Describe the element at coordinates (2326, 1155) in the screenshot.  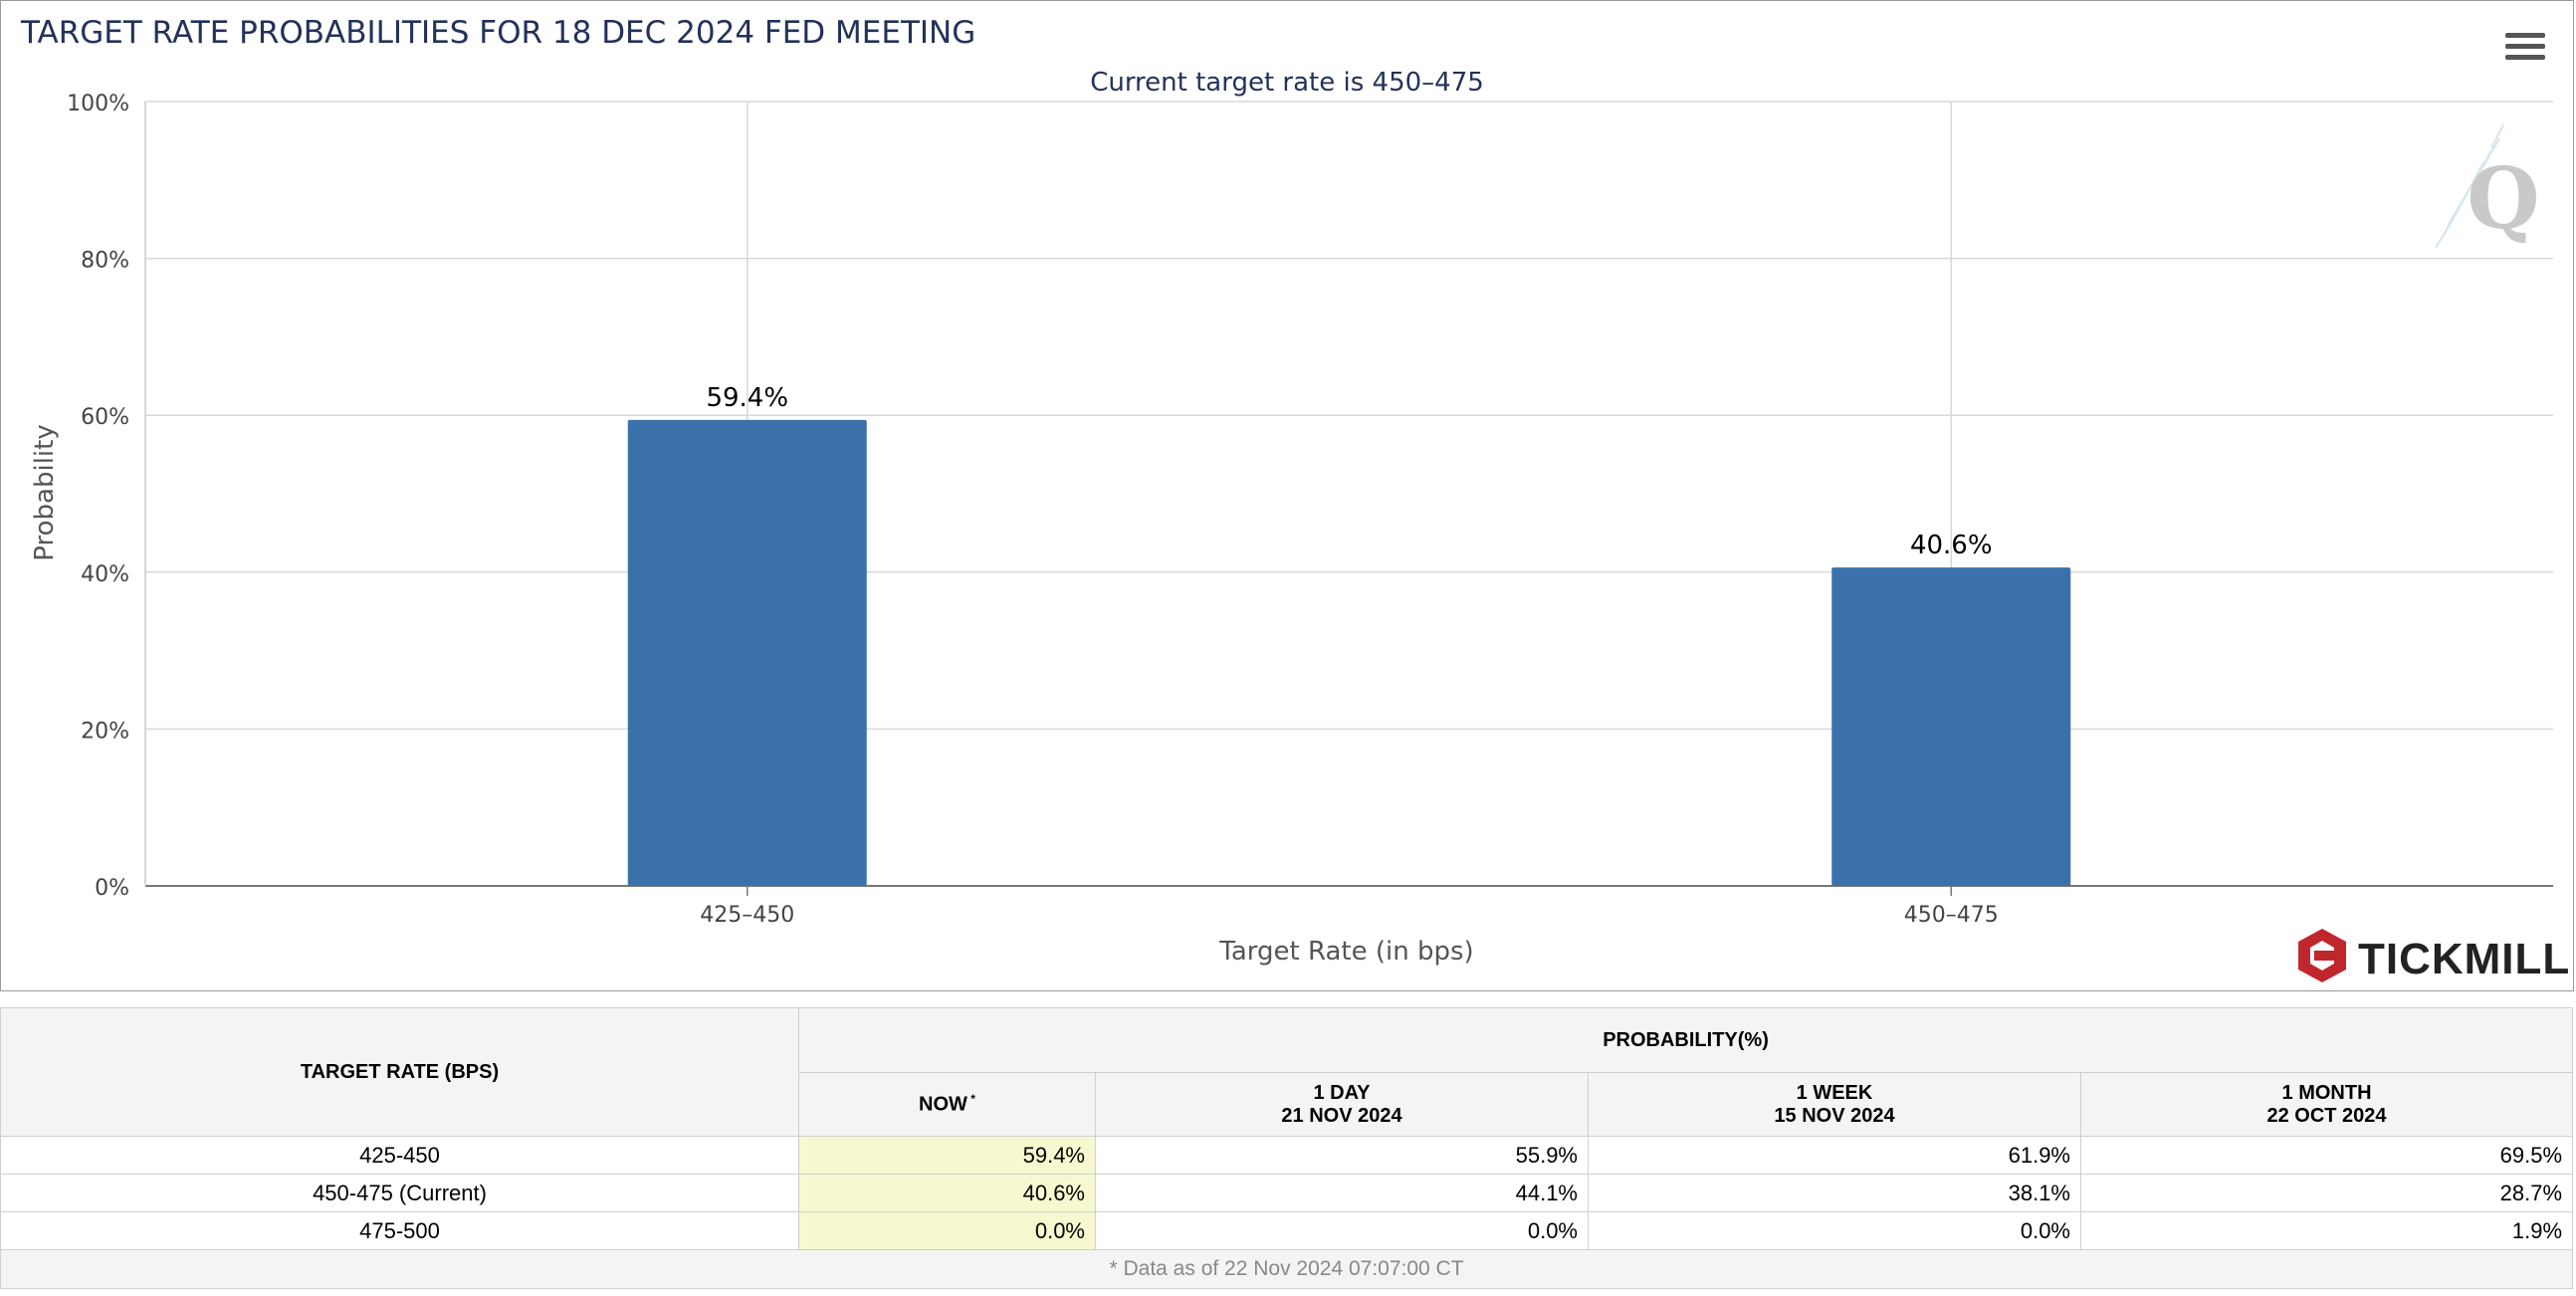
I see `probability-cell: 69.5%` at that location.